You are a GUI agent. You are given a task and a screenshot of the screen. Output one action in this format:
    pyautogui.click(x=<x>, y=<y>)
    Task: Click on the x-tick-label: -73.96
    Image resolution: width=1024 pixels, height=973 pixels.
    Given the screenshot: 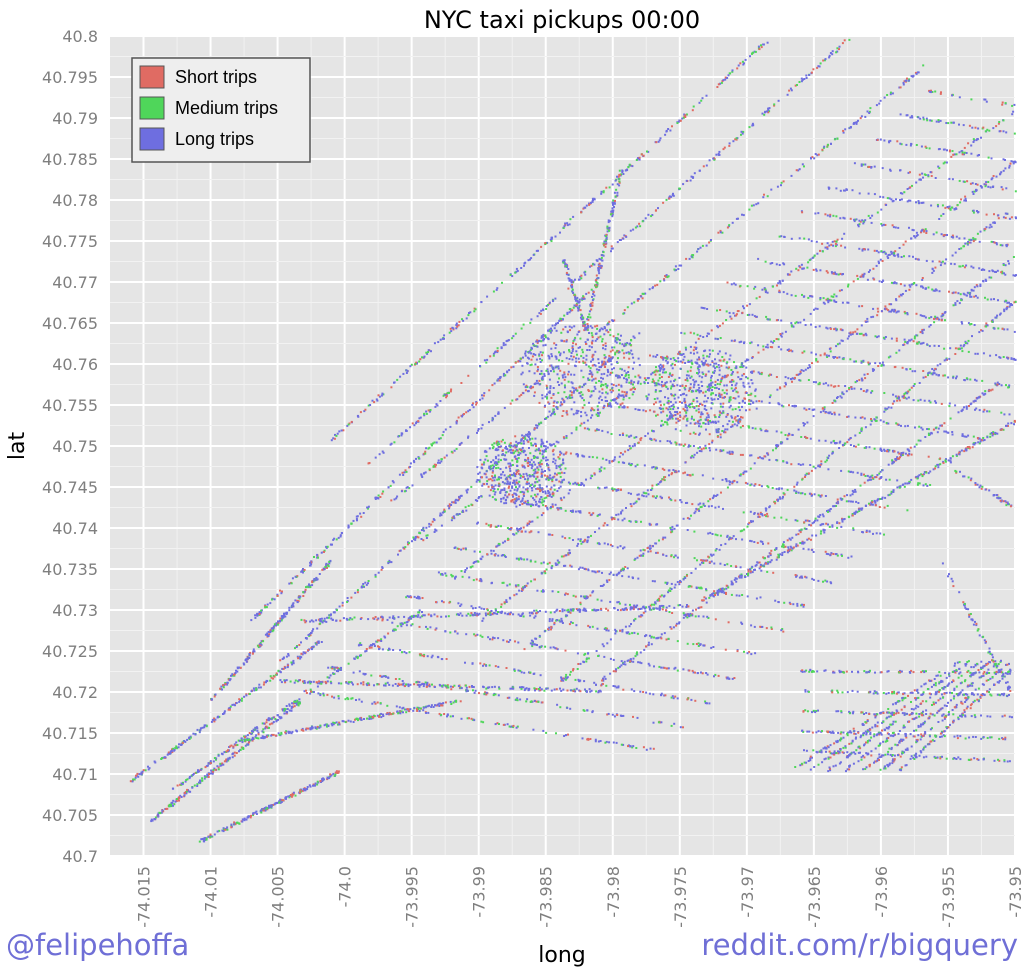 What is the action you would take?
    pyautogui.click(x=881, y=892)
    